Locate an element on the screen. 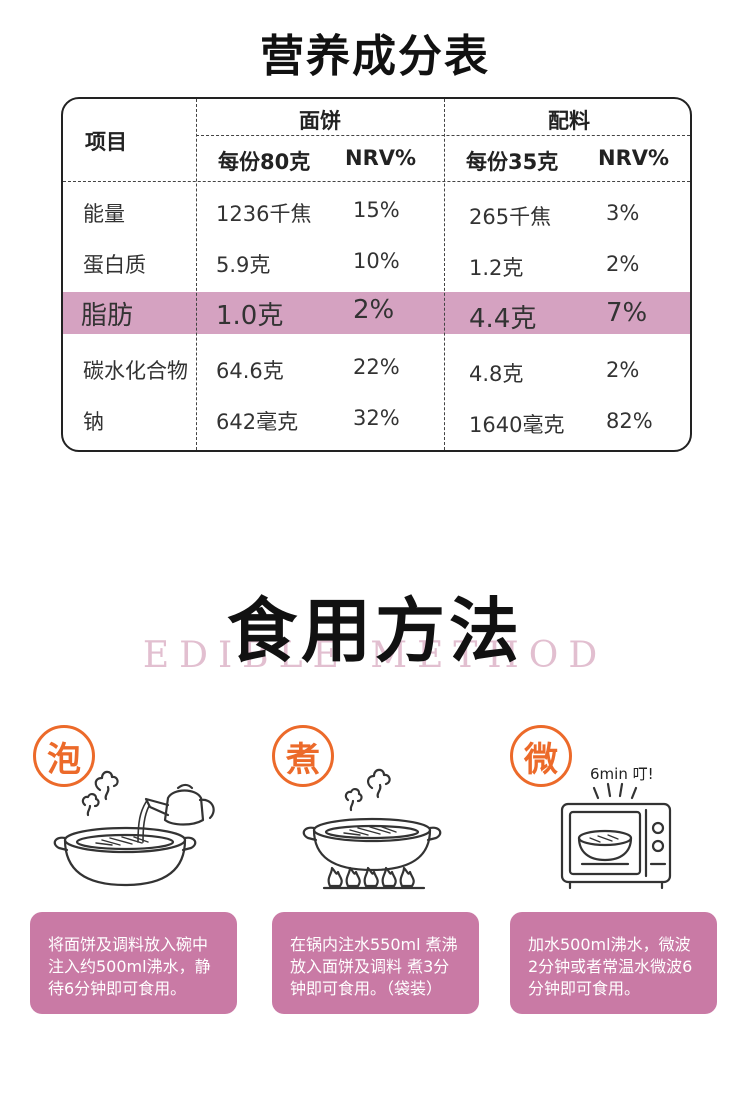 This screenshot has width=750, height=1110. method-text-line: 2分钟或者常温水微波6 is located at coordinates (610, 966).